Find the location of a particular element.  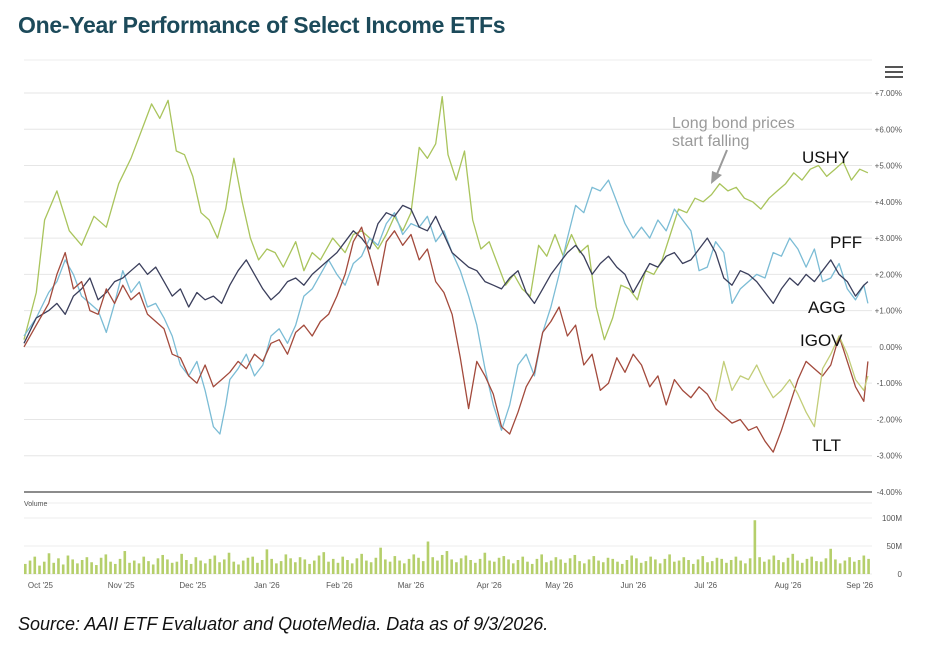

annotation-arrow-head is located at coordinates (716, 177).